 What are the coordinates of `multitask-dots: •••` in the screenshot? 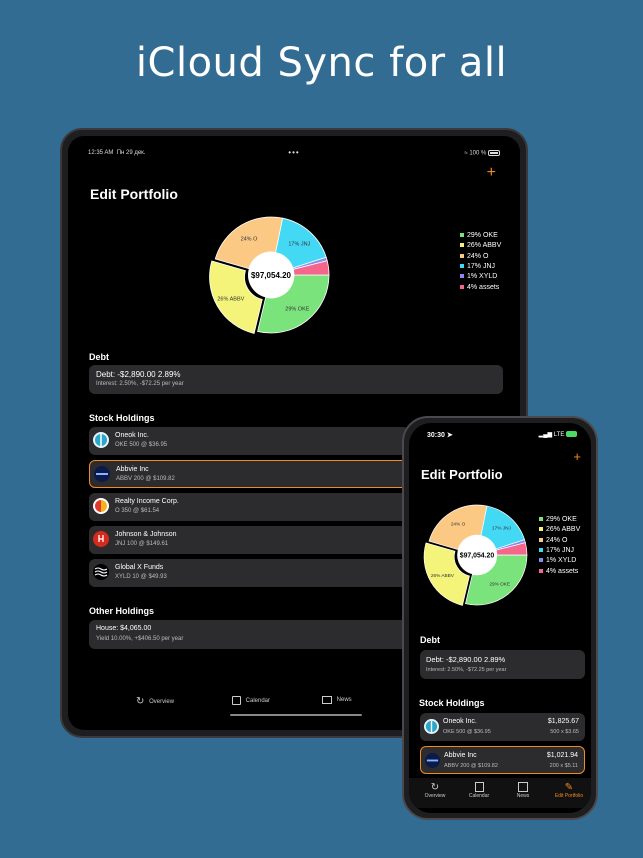 It's located at (294, 152).